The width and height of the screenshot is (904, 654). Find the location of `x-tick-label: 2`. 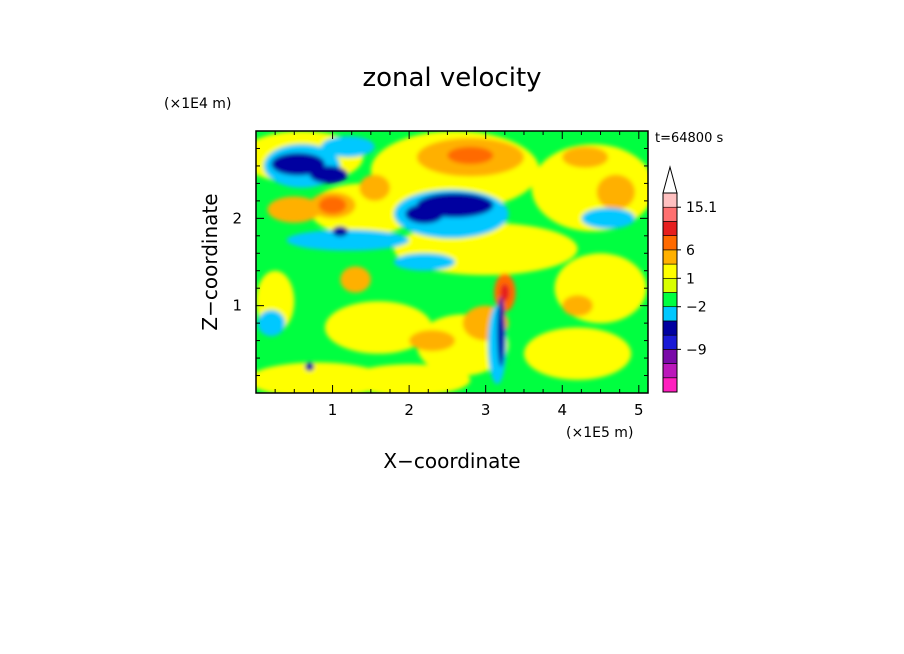

x-tick-label: 2 is located at coordinates (409, 410).